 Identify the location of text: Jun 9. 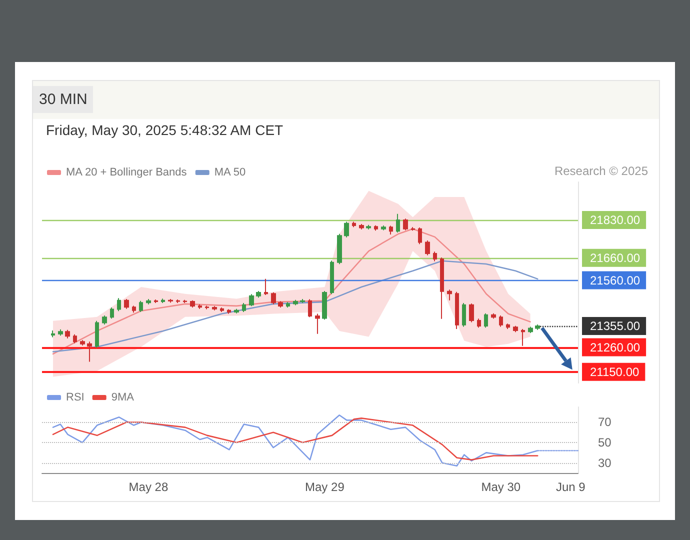
(571, 487).